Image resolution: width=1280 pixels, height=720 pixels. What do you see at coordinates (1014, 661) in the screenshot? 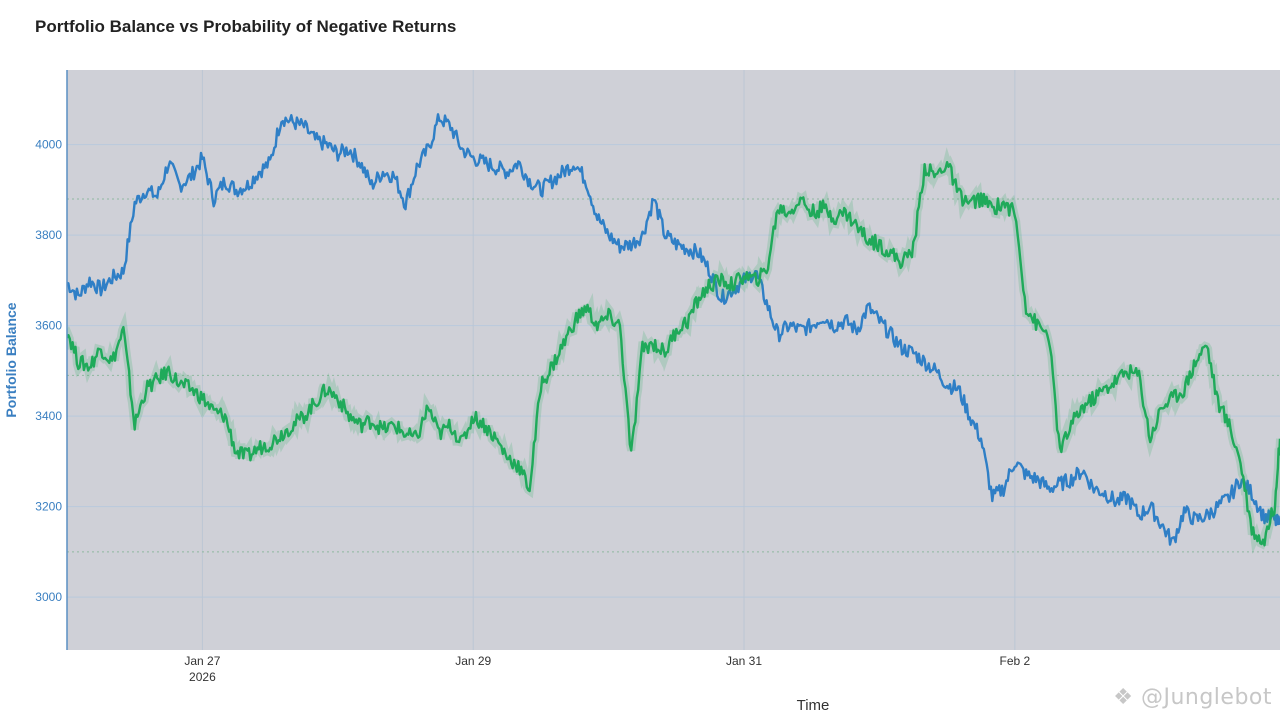
I see `x-tick-label-3: Feb 2` at bounding box center [1014, 661].